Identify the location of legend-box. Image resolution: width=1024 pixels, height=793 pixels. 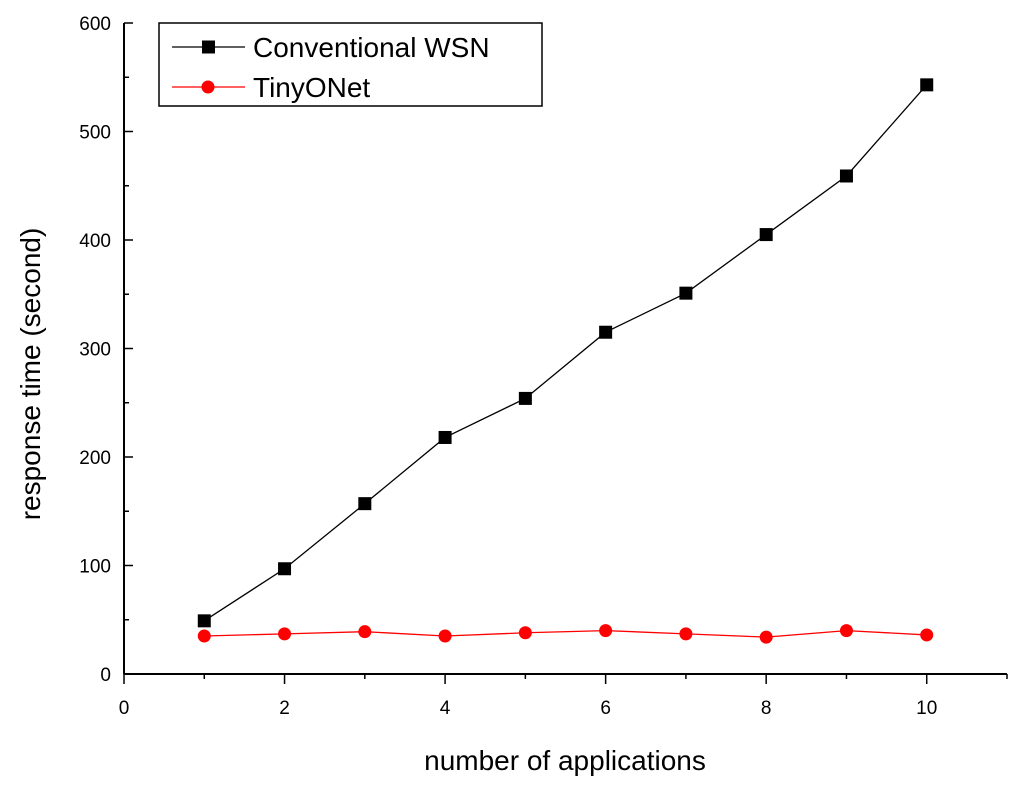
(350, 64).